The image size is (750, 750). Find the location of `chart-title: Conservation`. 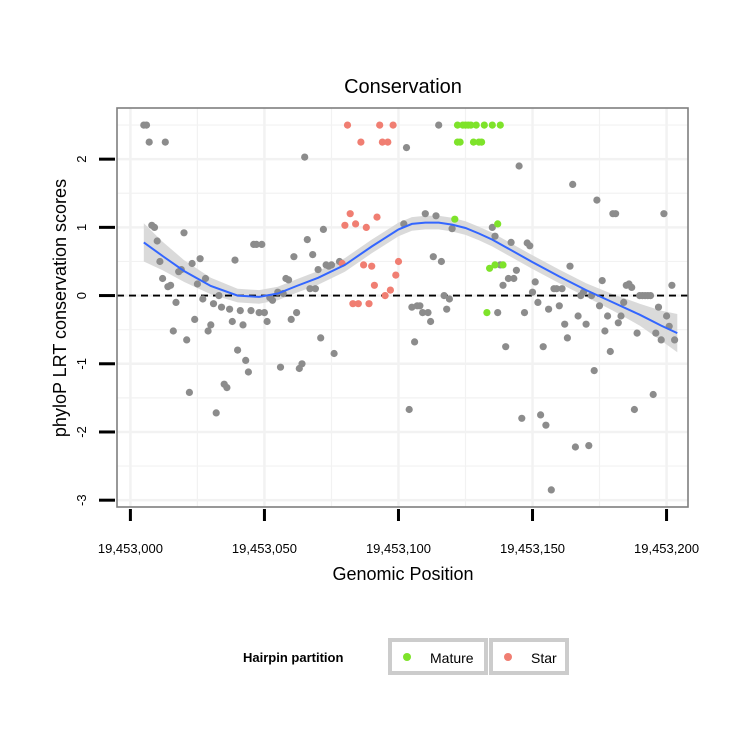

chart-title: Conservation is located at coordinates (403, 87).